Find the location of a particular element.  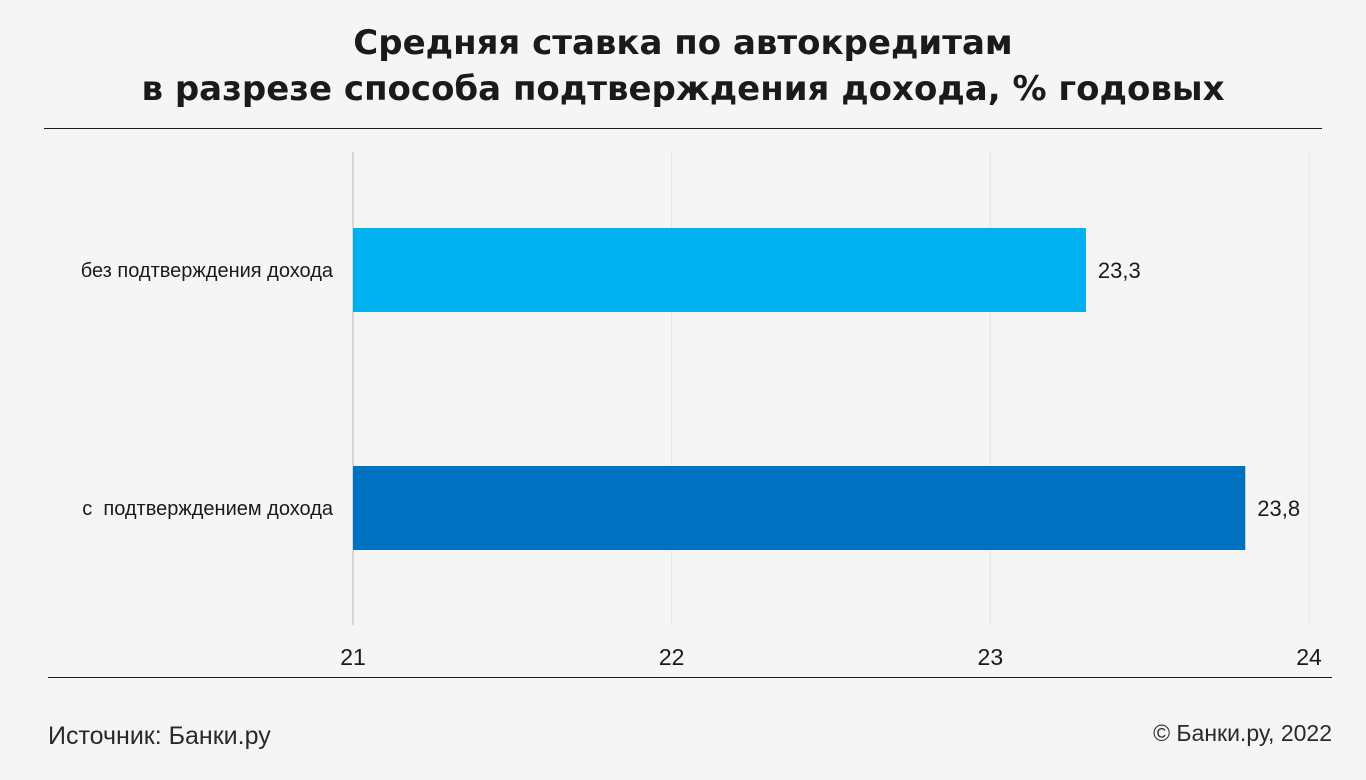

copyright-note: © Банки.ру, 2022 is located at coordinates (1242, 733).